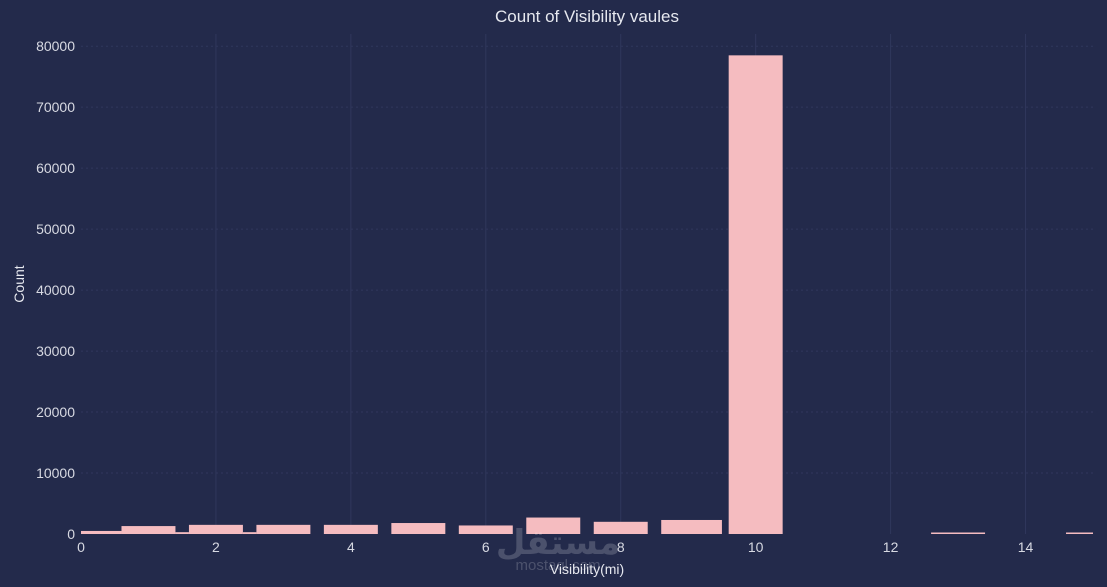  What do you see at coordinates (351, 547) in the screenshot?
I see `x-tick-label-2: 4` at bounding box center [351, 547].